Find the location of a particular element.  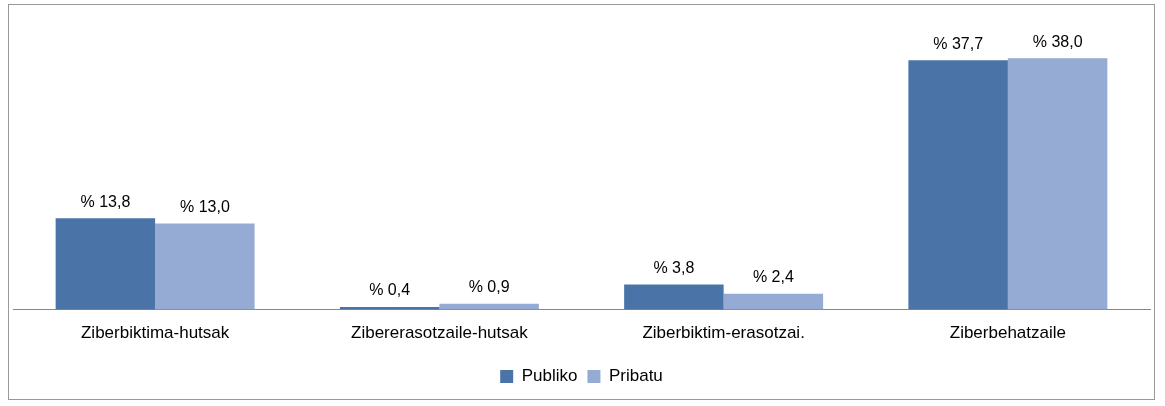

data-label: % 0,4 is located at coordinates (390, 290).